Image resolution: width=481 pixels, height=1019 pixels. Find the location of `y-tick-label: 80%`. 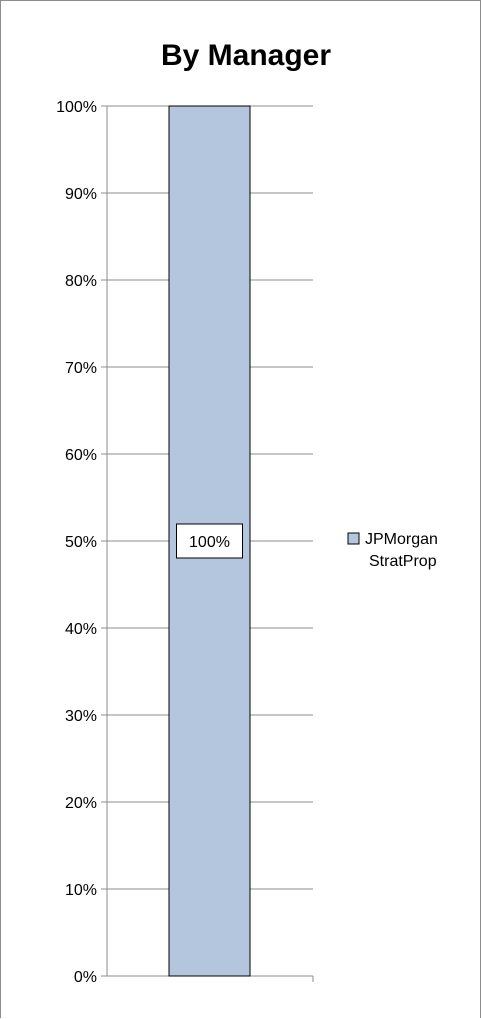

y-tick-label: 80% is located at coordinates (81, 281).